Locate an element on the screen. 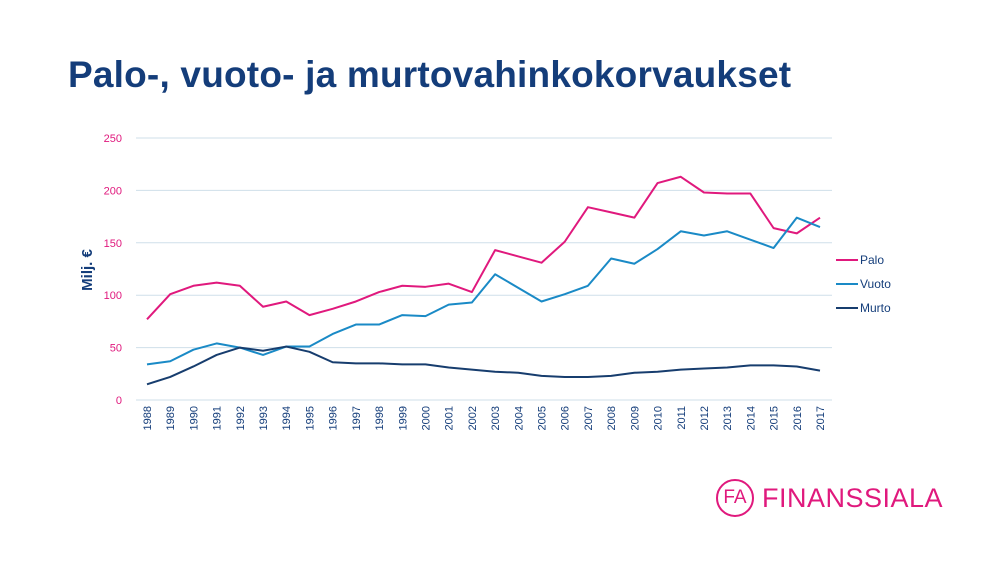  x-tick-label: 2016 is located at coordinates (798, 418).